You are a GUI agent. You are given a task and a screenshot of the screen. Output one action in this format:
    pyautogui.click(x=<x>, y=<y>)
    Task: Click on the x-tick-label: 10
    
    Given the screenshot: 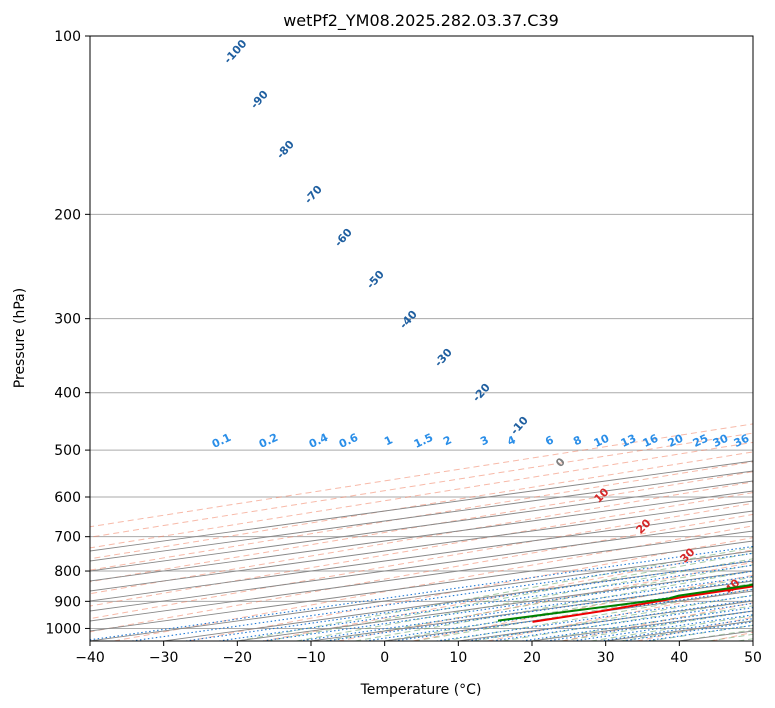 What is the action you would take?
    pyautogui.click(x=458, y=658)
    